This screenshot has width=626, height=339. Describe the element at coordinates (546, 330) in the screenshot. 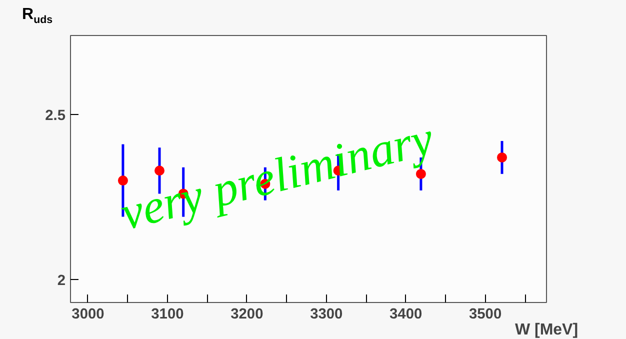

I see `x-axis-title: W [MeV]` at that location.